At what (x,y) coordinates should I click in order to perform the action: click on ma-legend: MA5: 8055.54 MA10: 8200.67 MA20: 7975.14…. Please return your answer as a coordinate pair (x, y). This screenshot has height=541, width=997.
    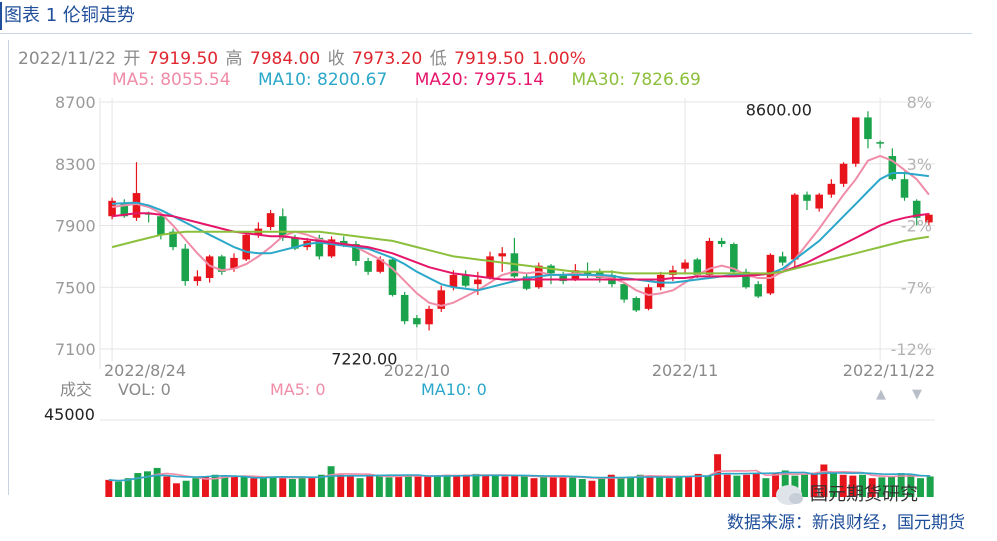
    Looking at the image, I should click on (417, 80).